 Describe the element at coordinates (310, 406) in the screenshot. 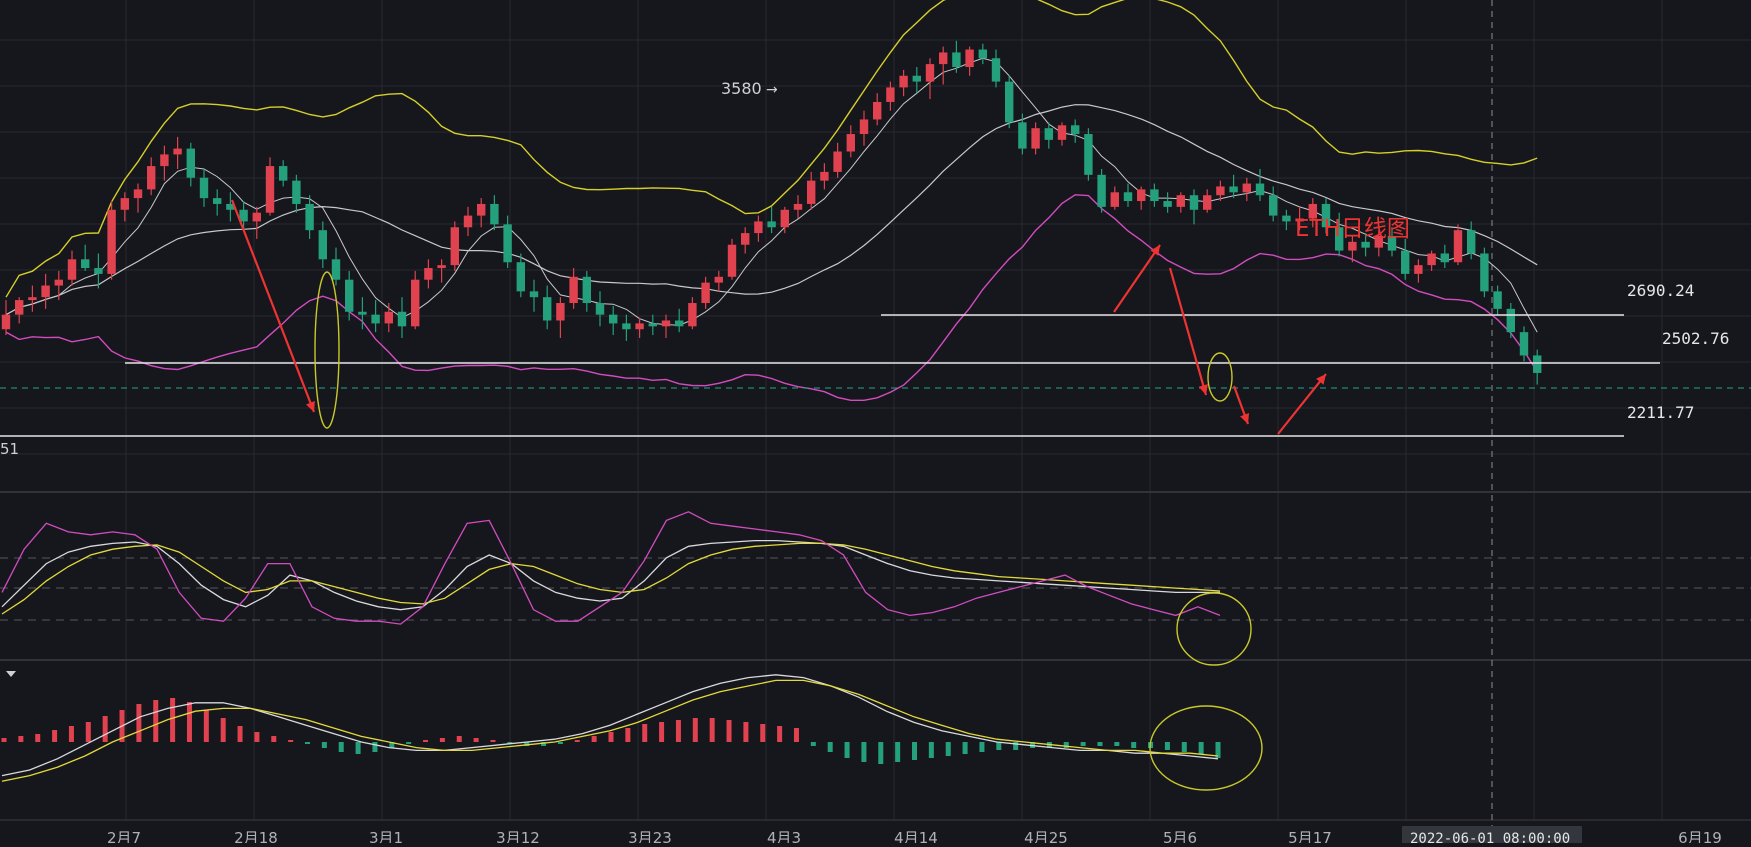

I see `down-arrow-1-head` at that location.